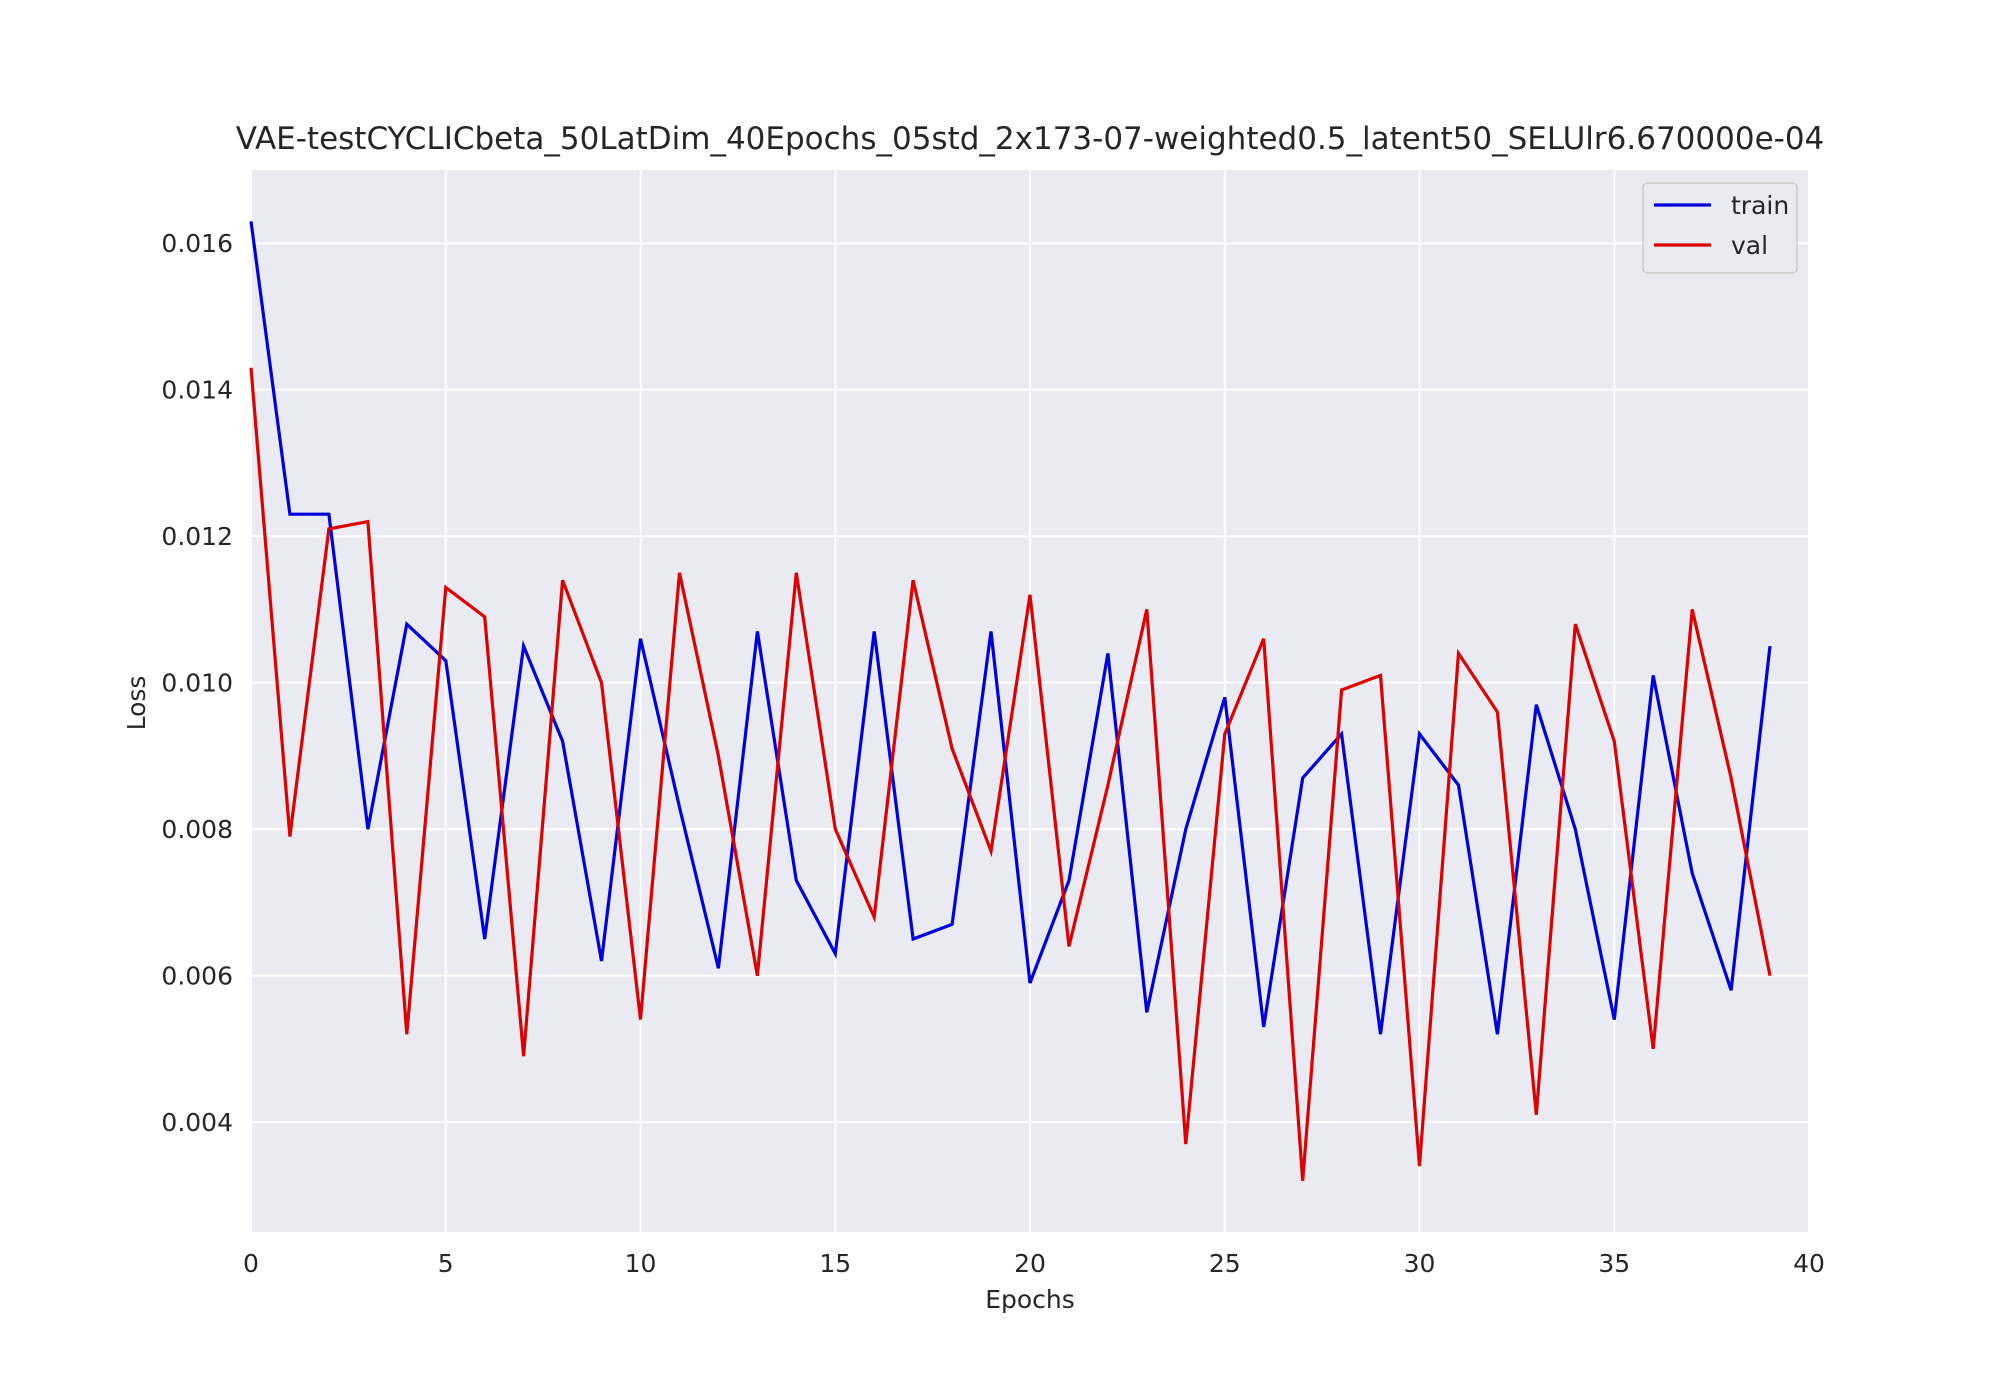 The width and height of the screenshot is (2000, 1400). I want to click on y-tick-label: 0.006, so click(197, 976).